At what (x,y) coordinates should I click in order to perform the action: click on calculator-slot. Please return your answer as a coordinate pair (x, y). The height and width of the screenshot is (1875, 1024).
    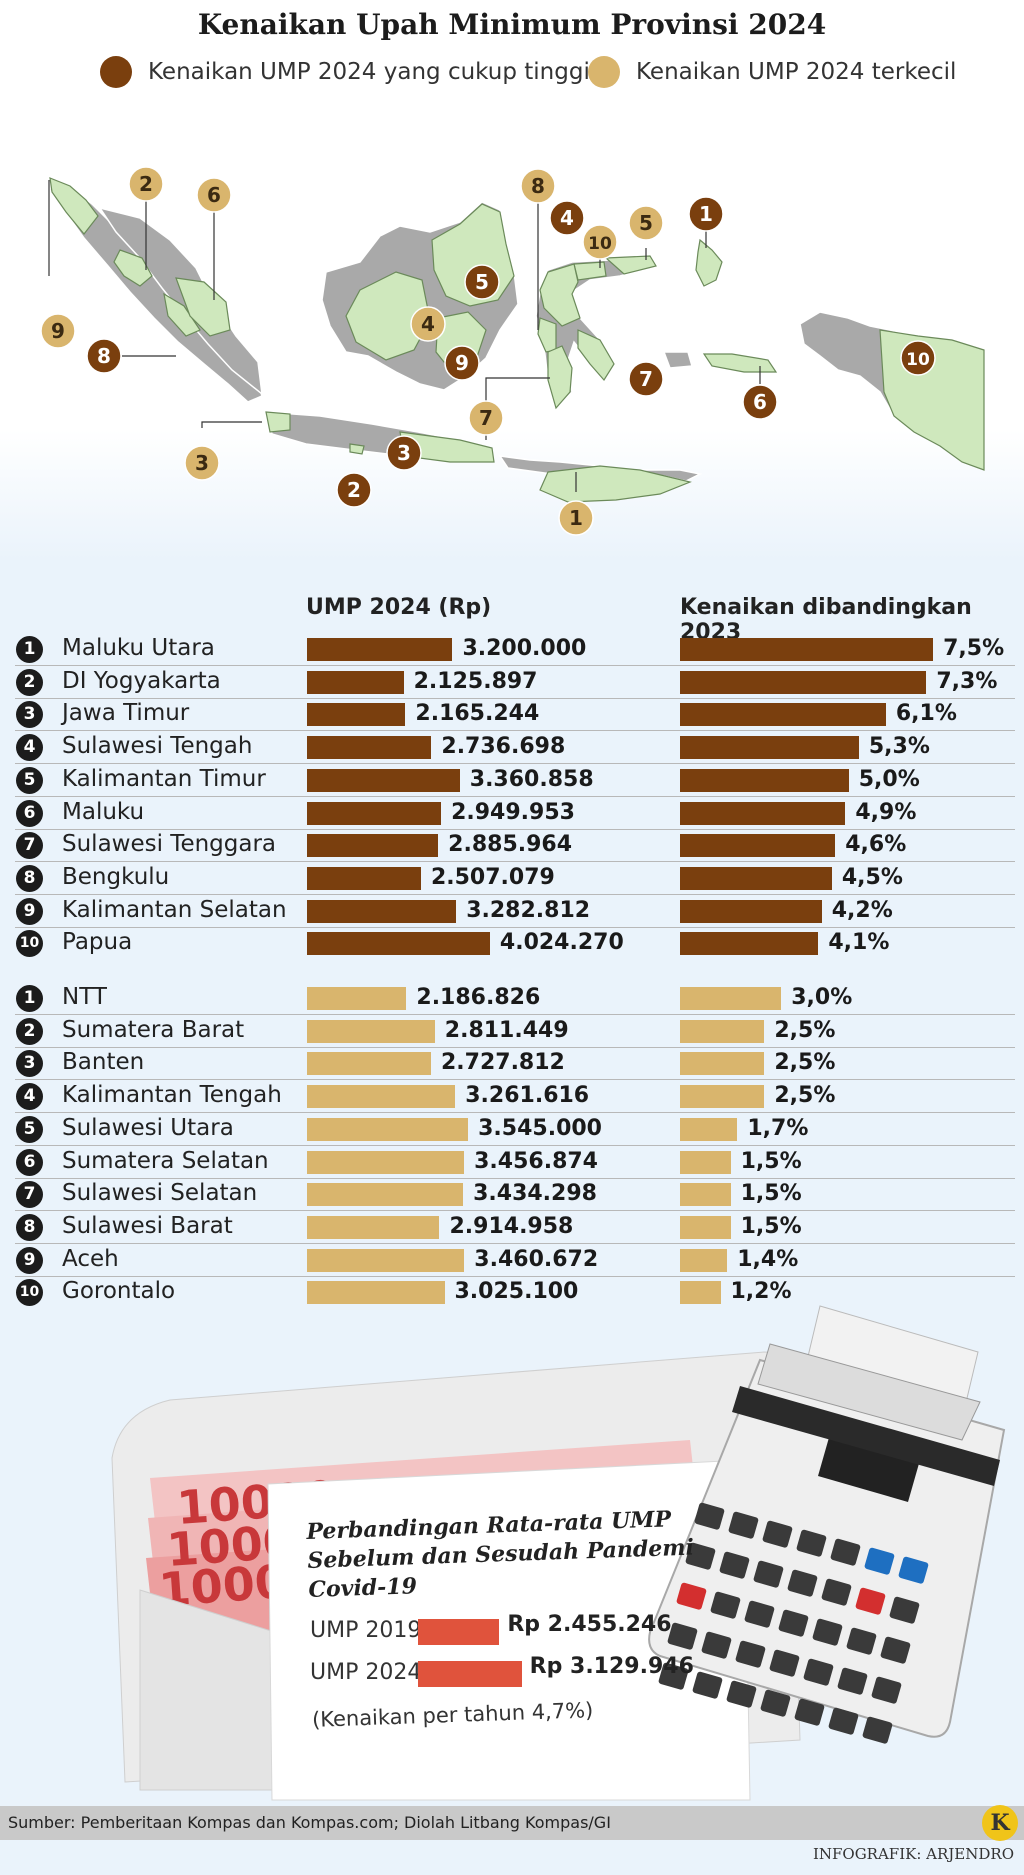
    Looking at the image, I should click on (866, 1436).